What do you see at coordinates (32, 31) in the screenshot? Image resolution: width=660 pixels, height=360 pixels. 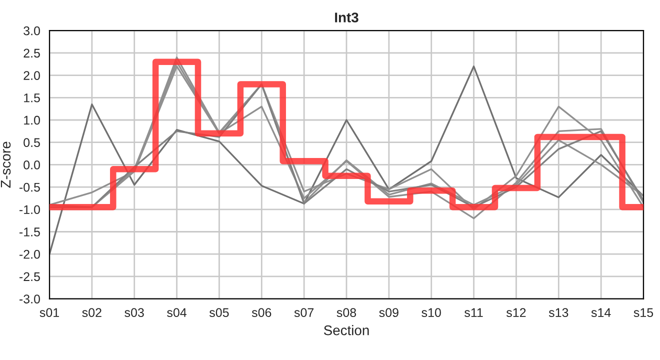 I see `y-tick-label: 3.0` at bounding box center [32, 31].